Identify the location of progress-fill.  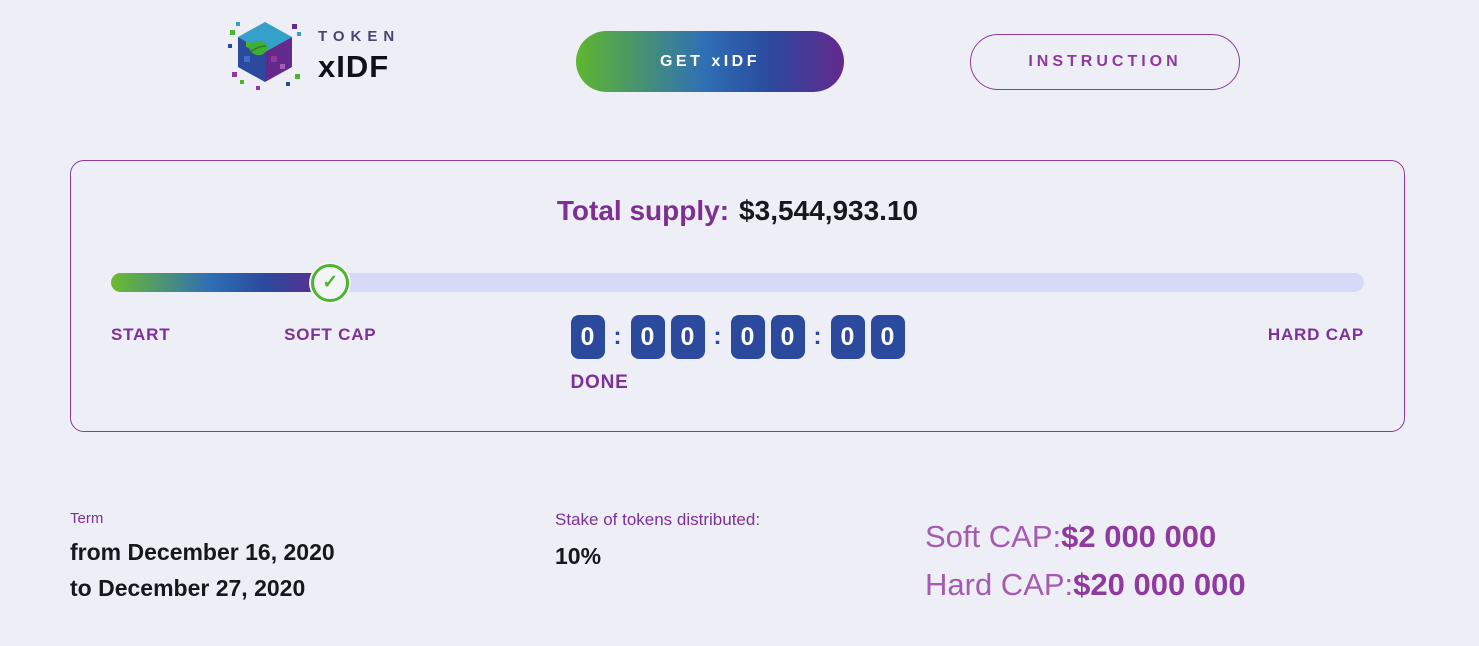
(221, 282).